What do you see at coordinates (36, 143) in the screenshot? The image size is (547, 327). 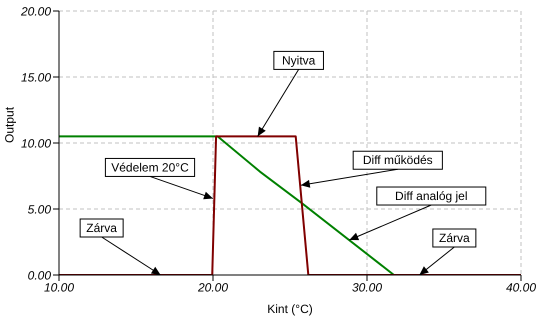 I see `y-tick-label: 10.00` at bounding box center [36, 143].